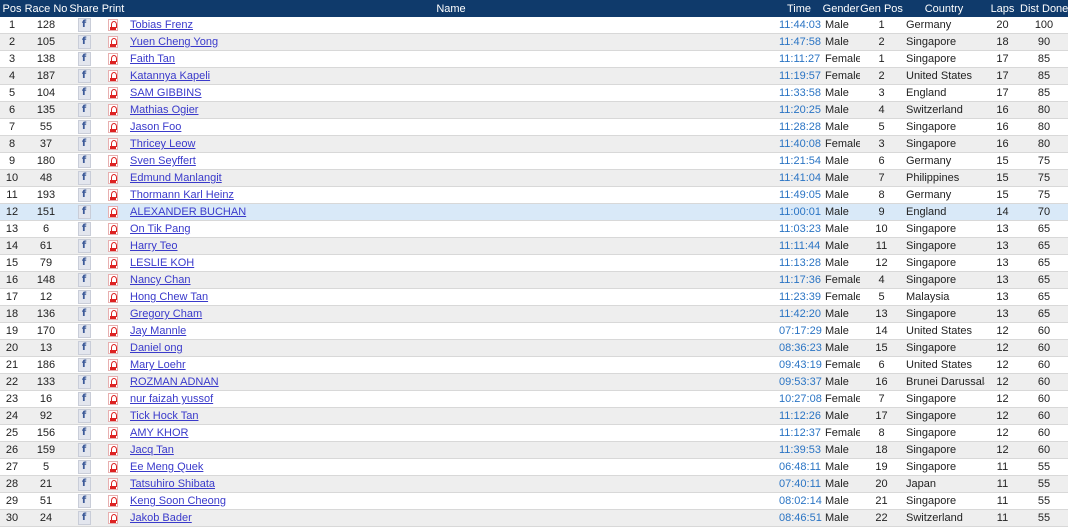 The width and height of the screenshot is (1068, 531). What do you see at coordinates (159, 433) in the screenshot?
I see `runner-name-link: AMY KHOR` at bounding box center [159, 433].